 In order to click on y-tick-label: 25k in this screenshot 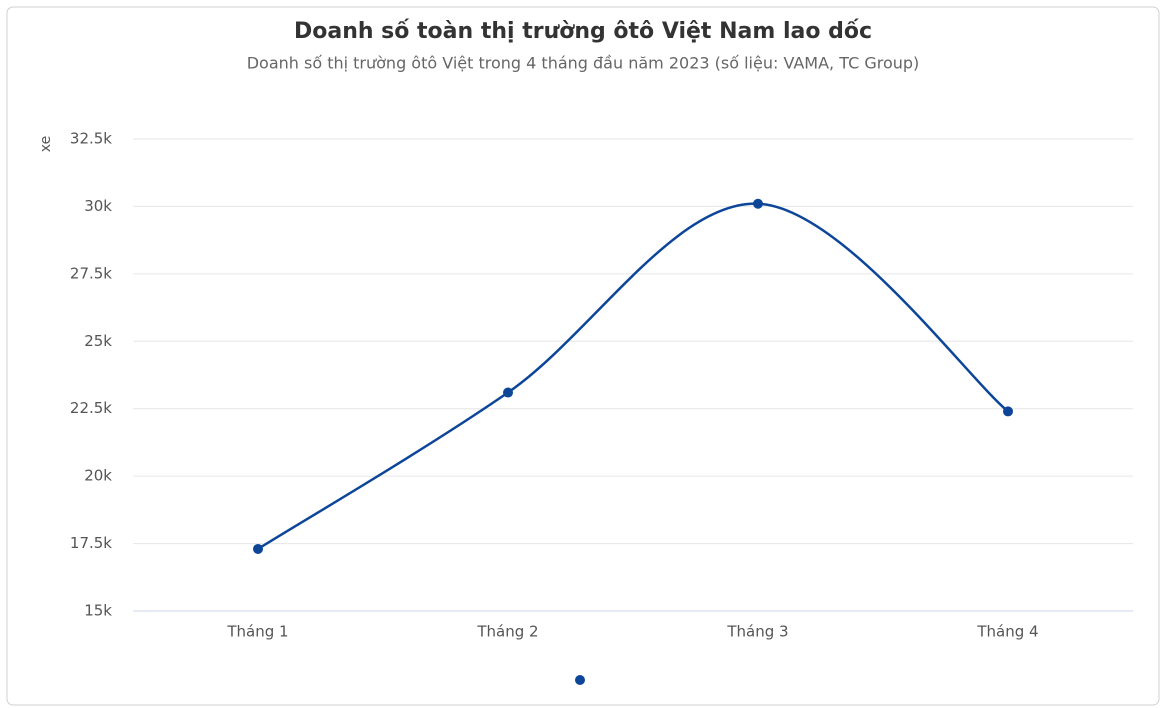, I will do `click(98, 341)`.